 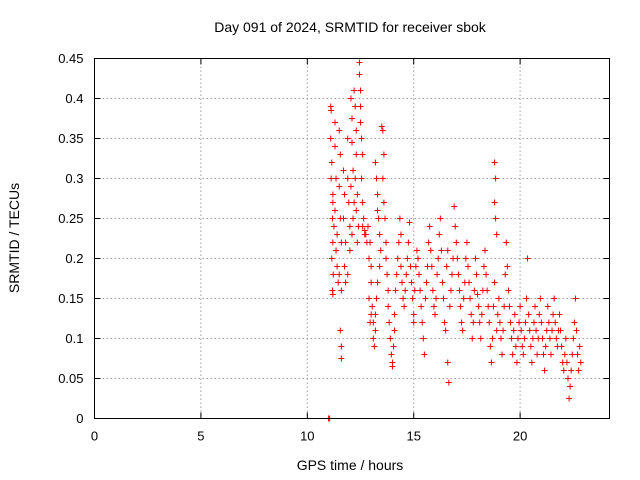 I want to click on y-tick-label: 0.15, so click(x=70, y=298).